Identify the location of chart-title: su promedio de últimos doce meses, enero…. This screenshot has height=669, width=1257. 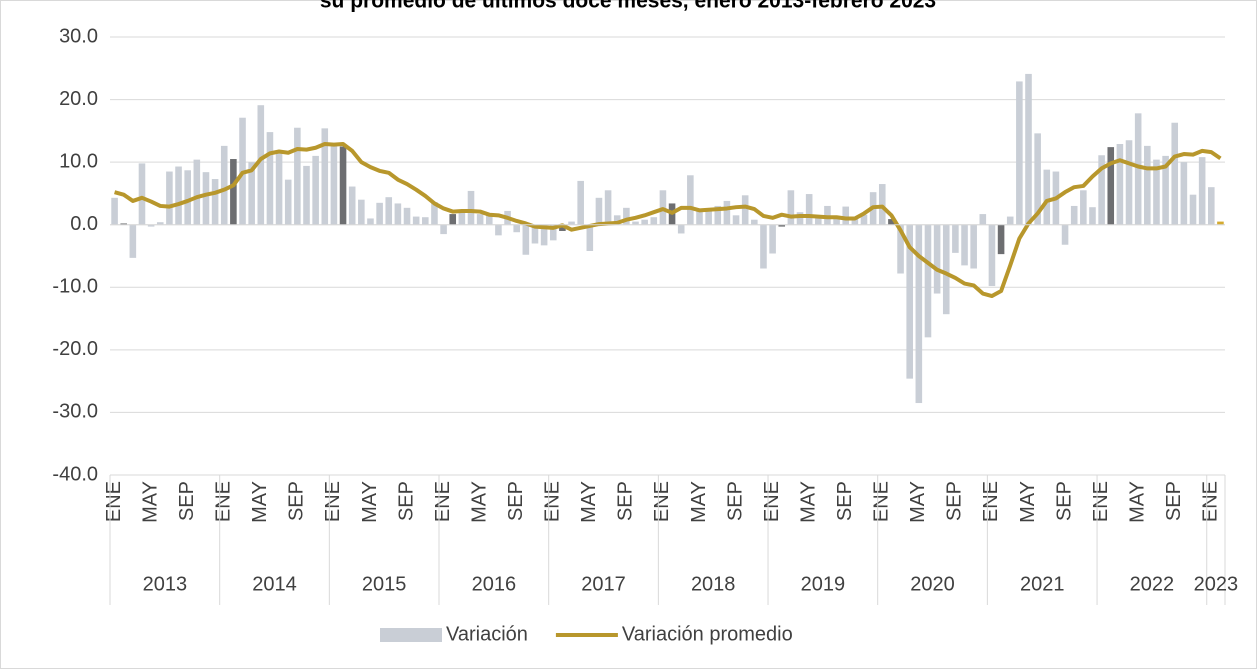
(628, 6).